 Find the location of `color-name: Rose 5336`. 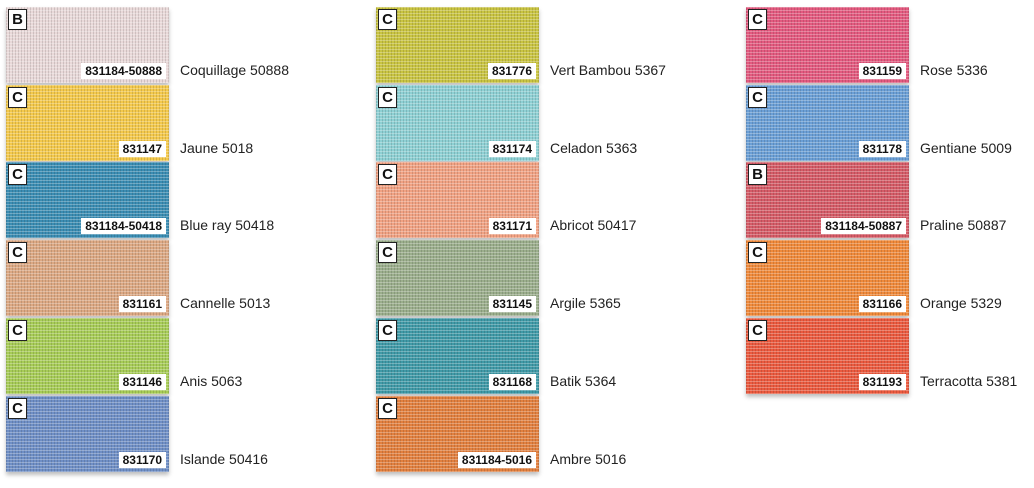

color-name: Rose 5336 is located at coordinates (954, 70).